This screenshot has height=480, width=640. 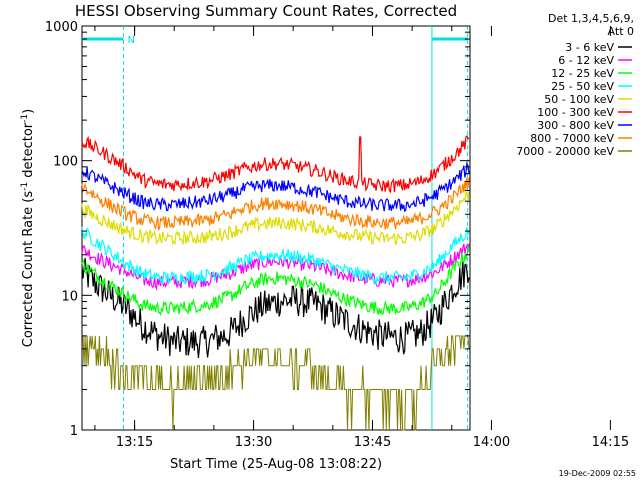 What do you see at coordinates (589, 47) in the screenshot?
I see `legend-label: 3 - 6 keV` at bounding box center [589, 47].